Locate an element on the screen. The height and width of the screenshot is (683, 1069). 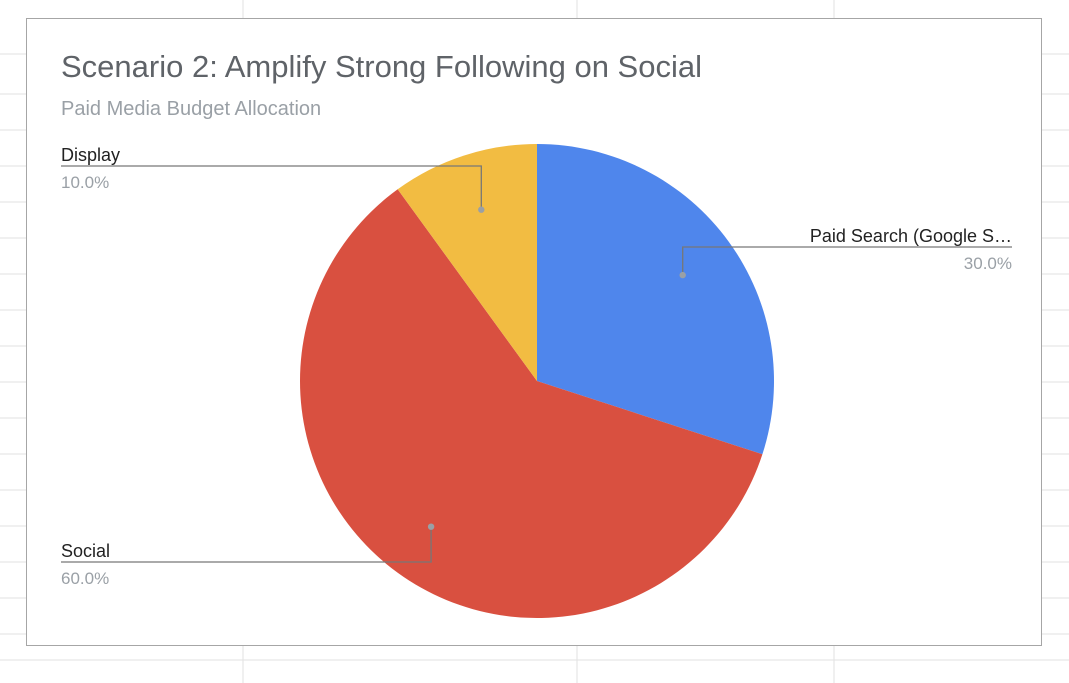
slice-label: Social is located at coordinates (85, 551).